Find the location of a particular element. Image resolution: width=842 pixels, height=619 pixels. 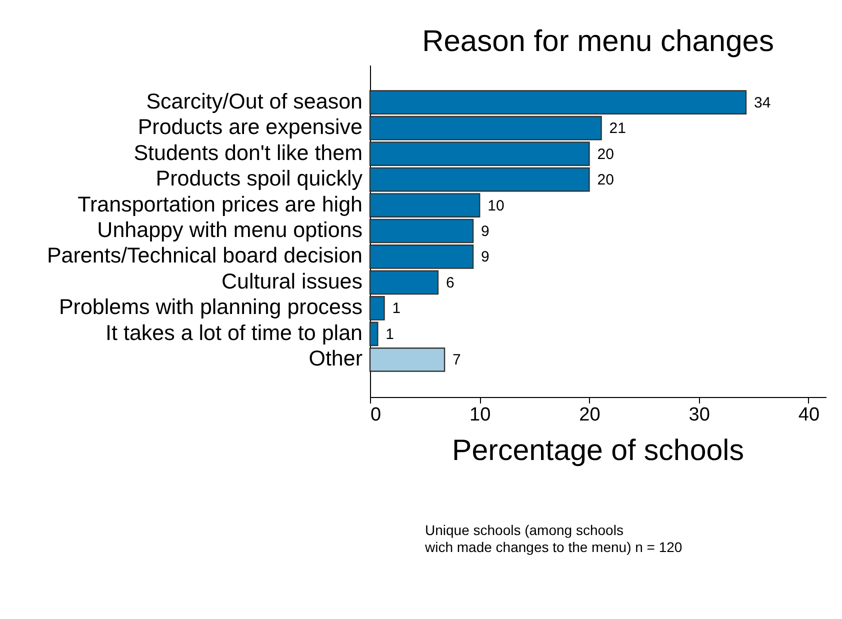

y-tick-label: Unhappy with menu options is located at coordinates (229, 230).